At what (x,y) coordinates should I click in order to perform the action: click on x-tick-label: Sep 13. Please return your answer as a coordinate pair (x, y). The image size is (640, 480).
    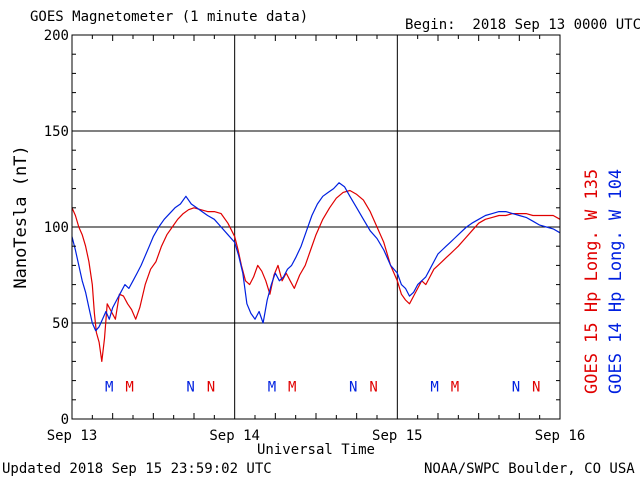
    Looking at the image, I should click on (72, 436).